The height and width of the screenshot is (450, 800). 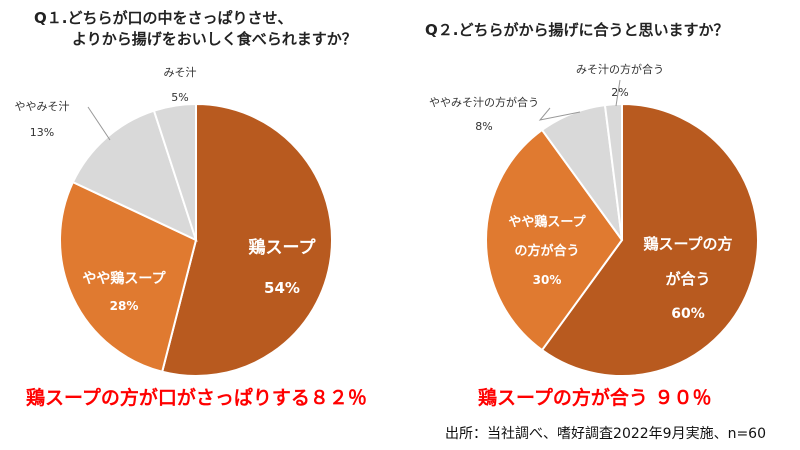 What do you see at coordinates (179, 97) in the screenshot?
I see `q1-slice-value-misoshiru: 5%` at bounding box center [179, 97].